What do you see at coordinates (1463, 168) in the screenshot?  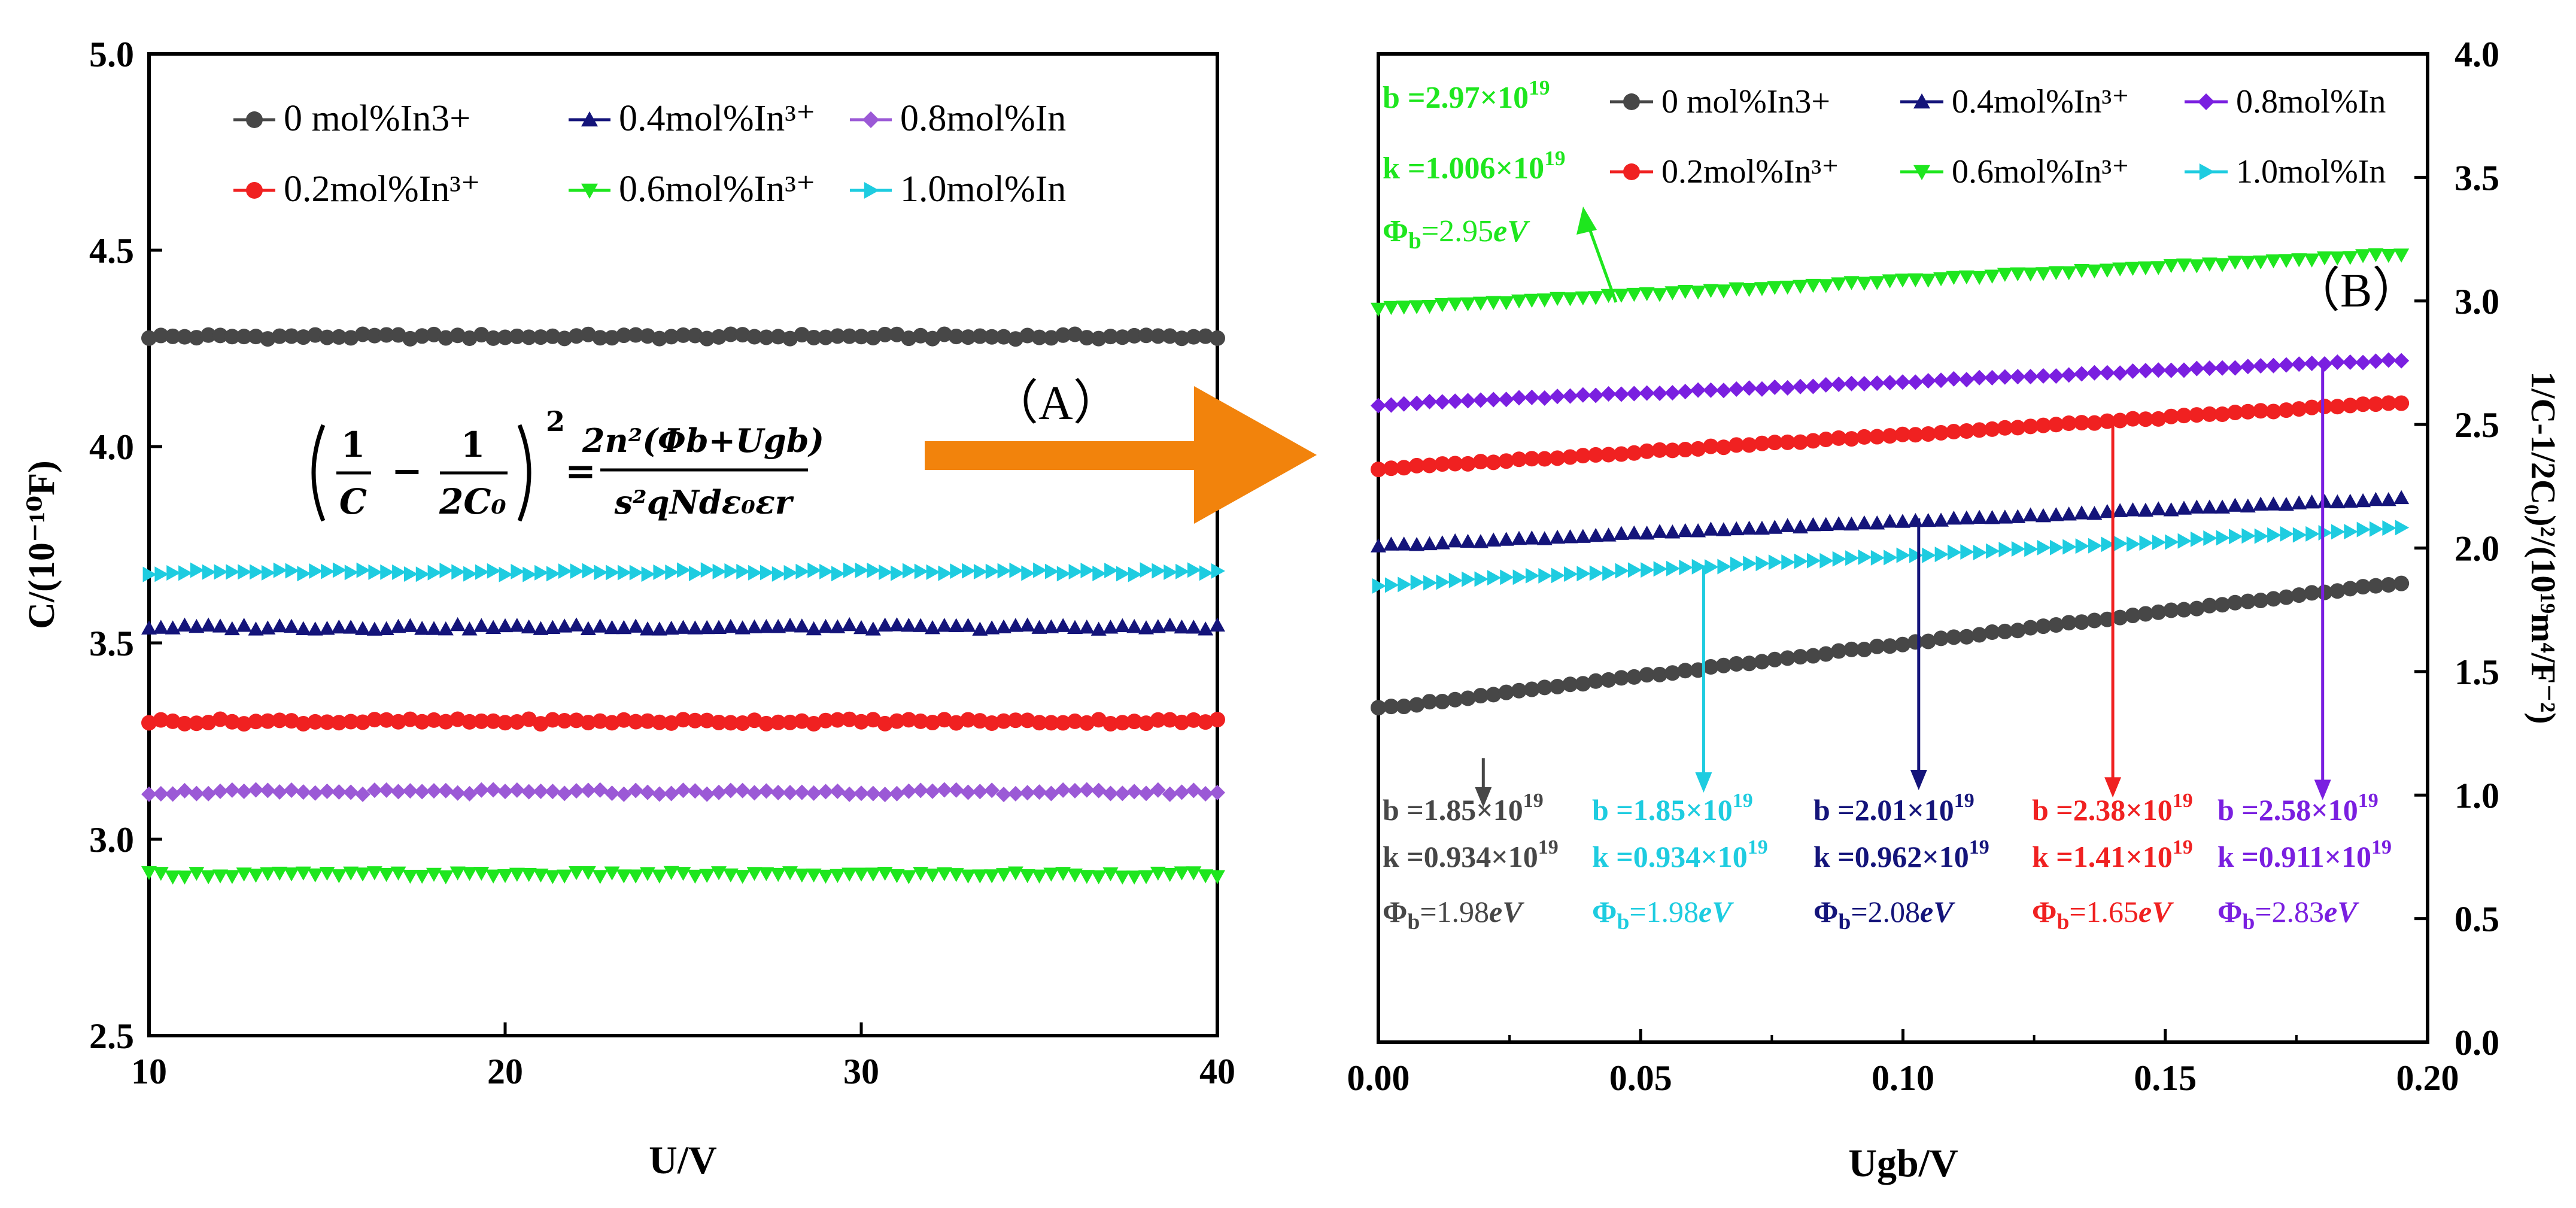 I see `annotation-k-value: k =1.006×10` at bounding box center [1463, 168].